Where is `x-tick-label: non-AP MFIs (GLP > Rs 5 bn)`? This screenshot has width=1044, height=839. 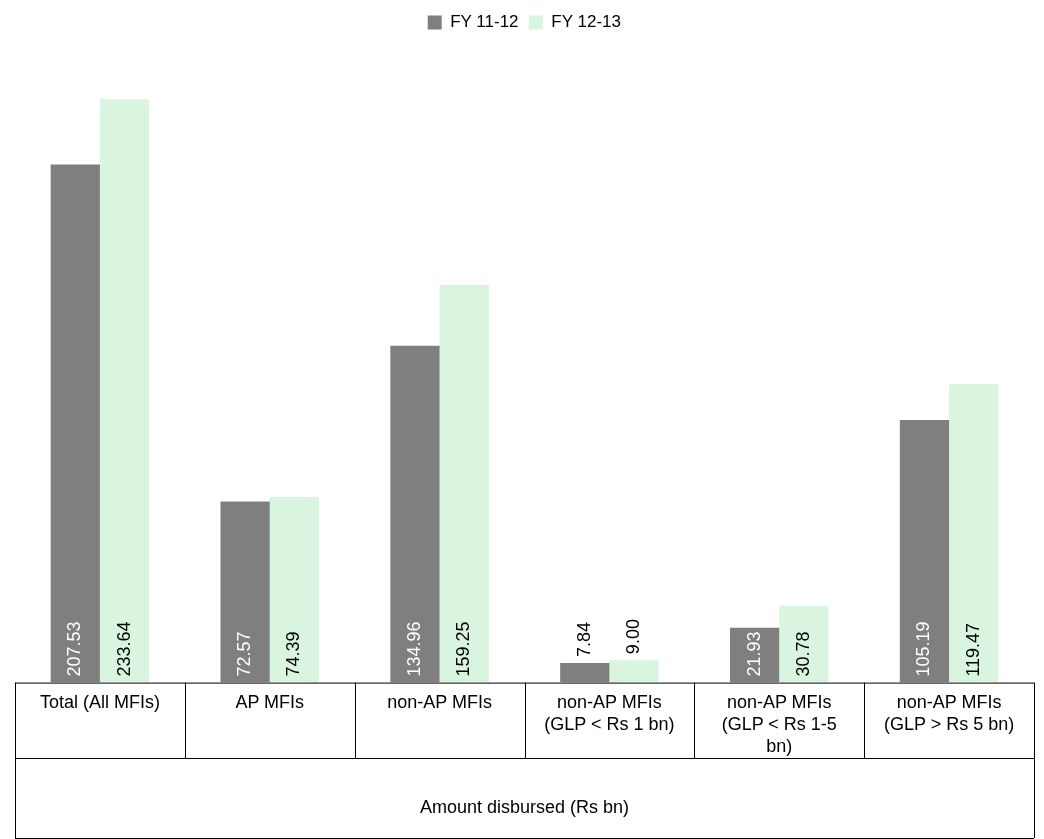
x-tick-label: non-AP MFIs (GLP > Rs 5 bn) is located at coordinates (949, 713).